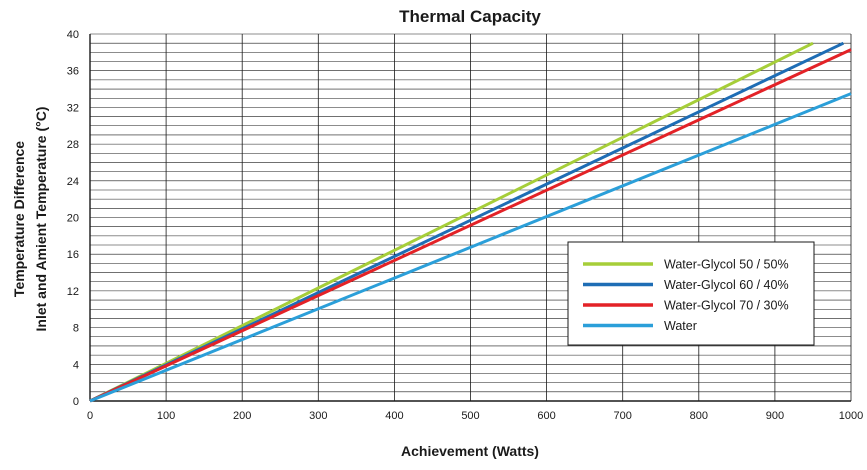 The image size is (867, 470). Describe the element at coordinates (76, 402) in the screenshot. I see `y-tick-label: 0` at that location.